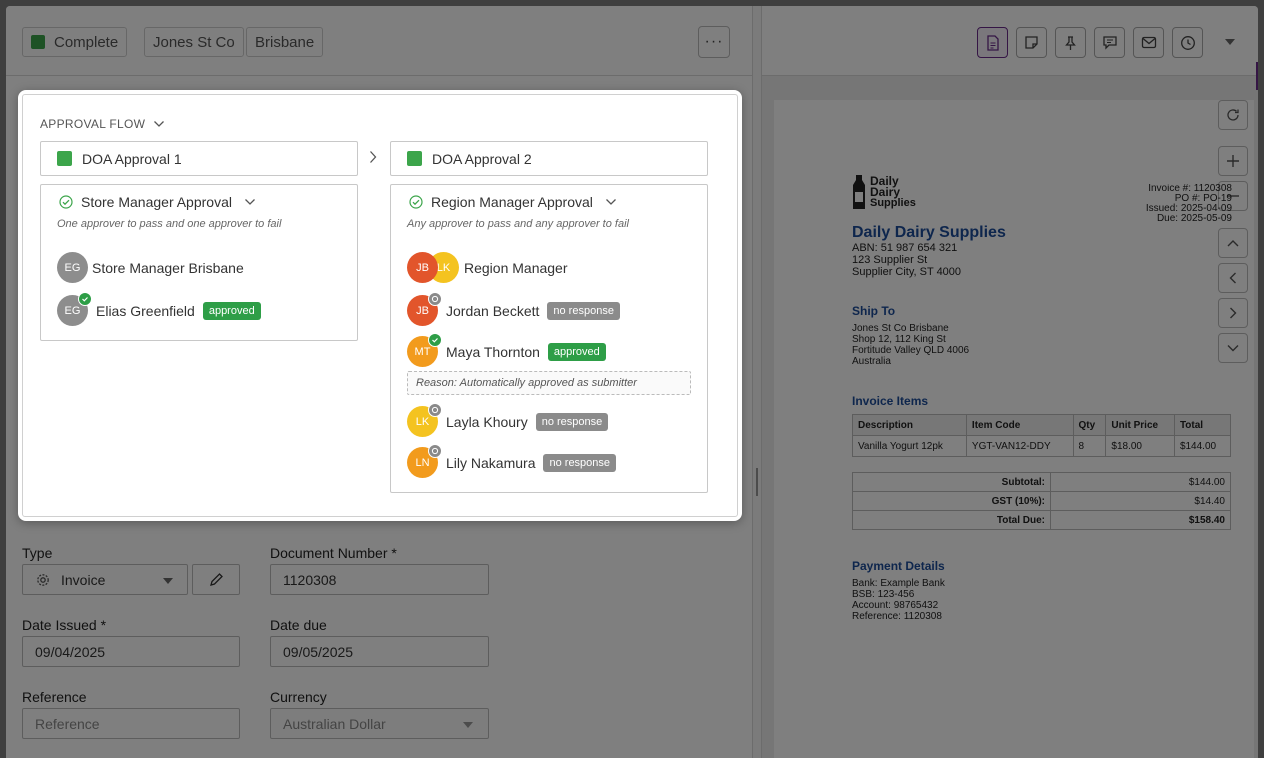 This screenshot has width=1264, height=758. What do you see at coordinates (911, 350) in the screenshot?
I see `ship-line-3: Fortitude Valley QLD 4006` at bounding box center [911, 350].